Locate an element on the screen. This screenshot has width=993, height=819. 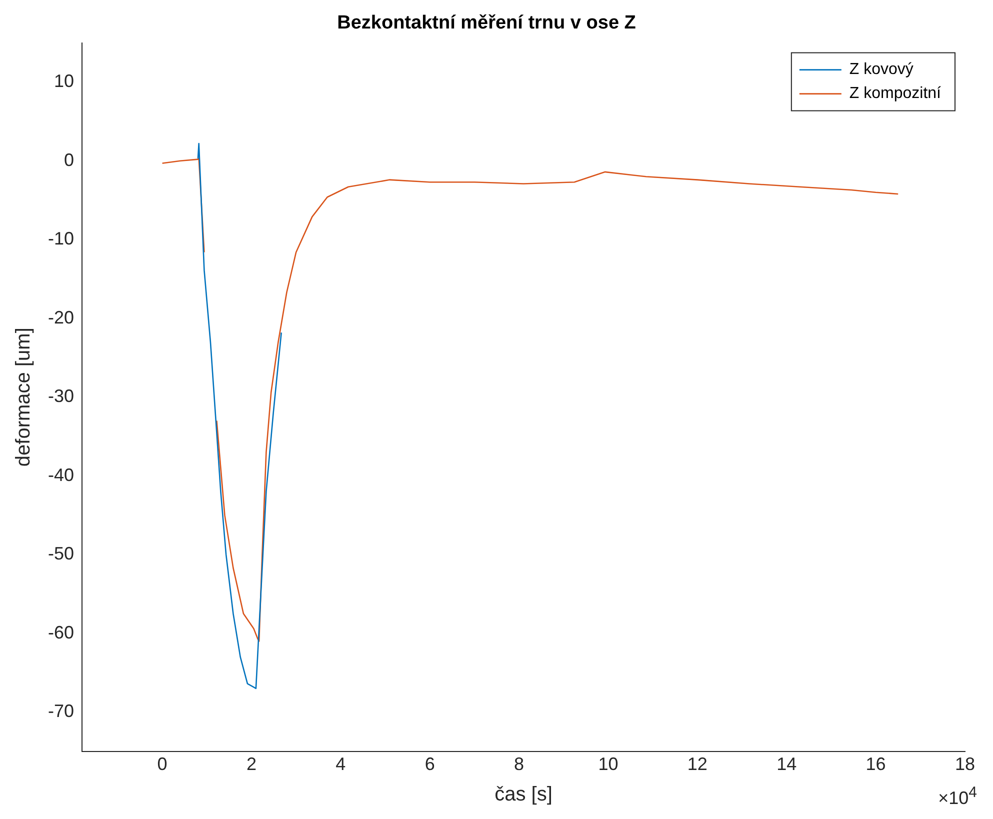
y-tick-label: -10 is located at coordinates (61, 238).